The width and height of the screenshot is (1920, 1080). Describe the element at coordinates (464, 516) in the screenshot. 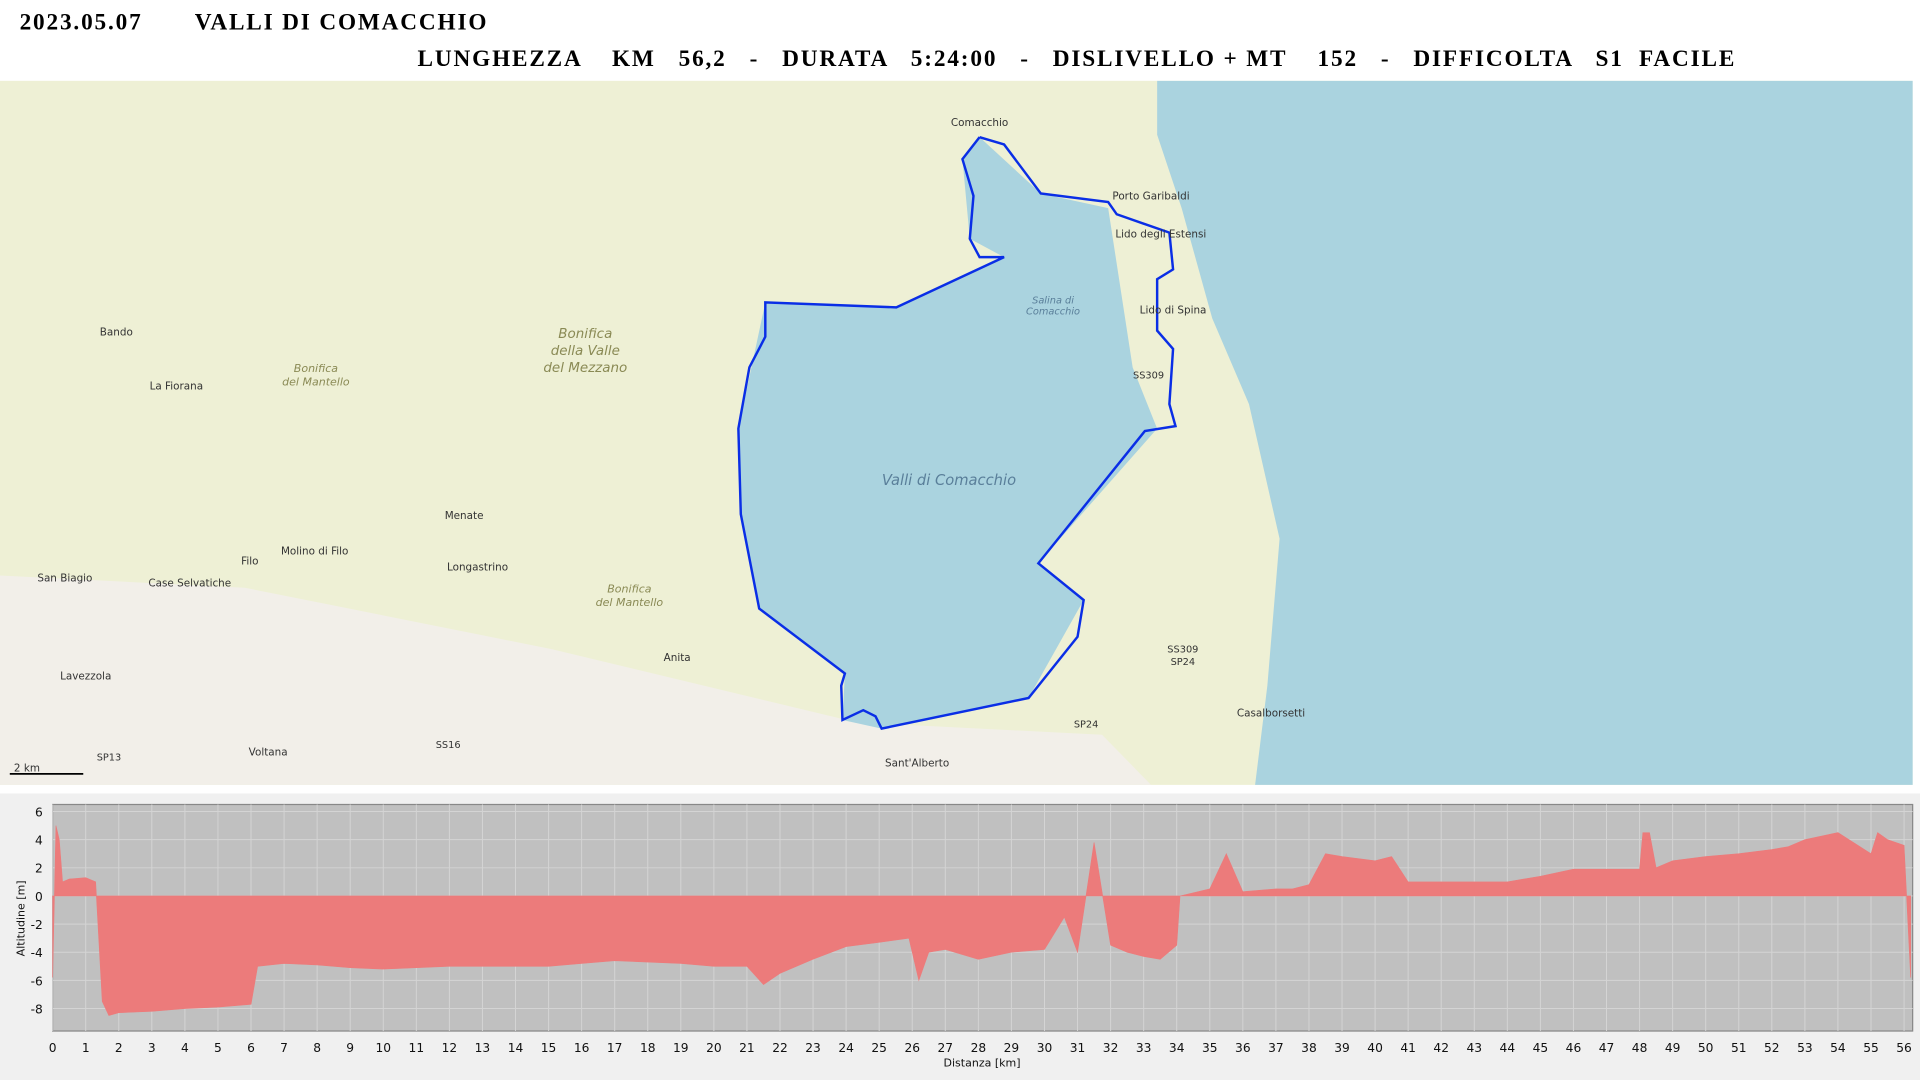

I see `place: Menate` at that location.